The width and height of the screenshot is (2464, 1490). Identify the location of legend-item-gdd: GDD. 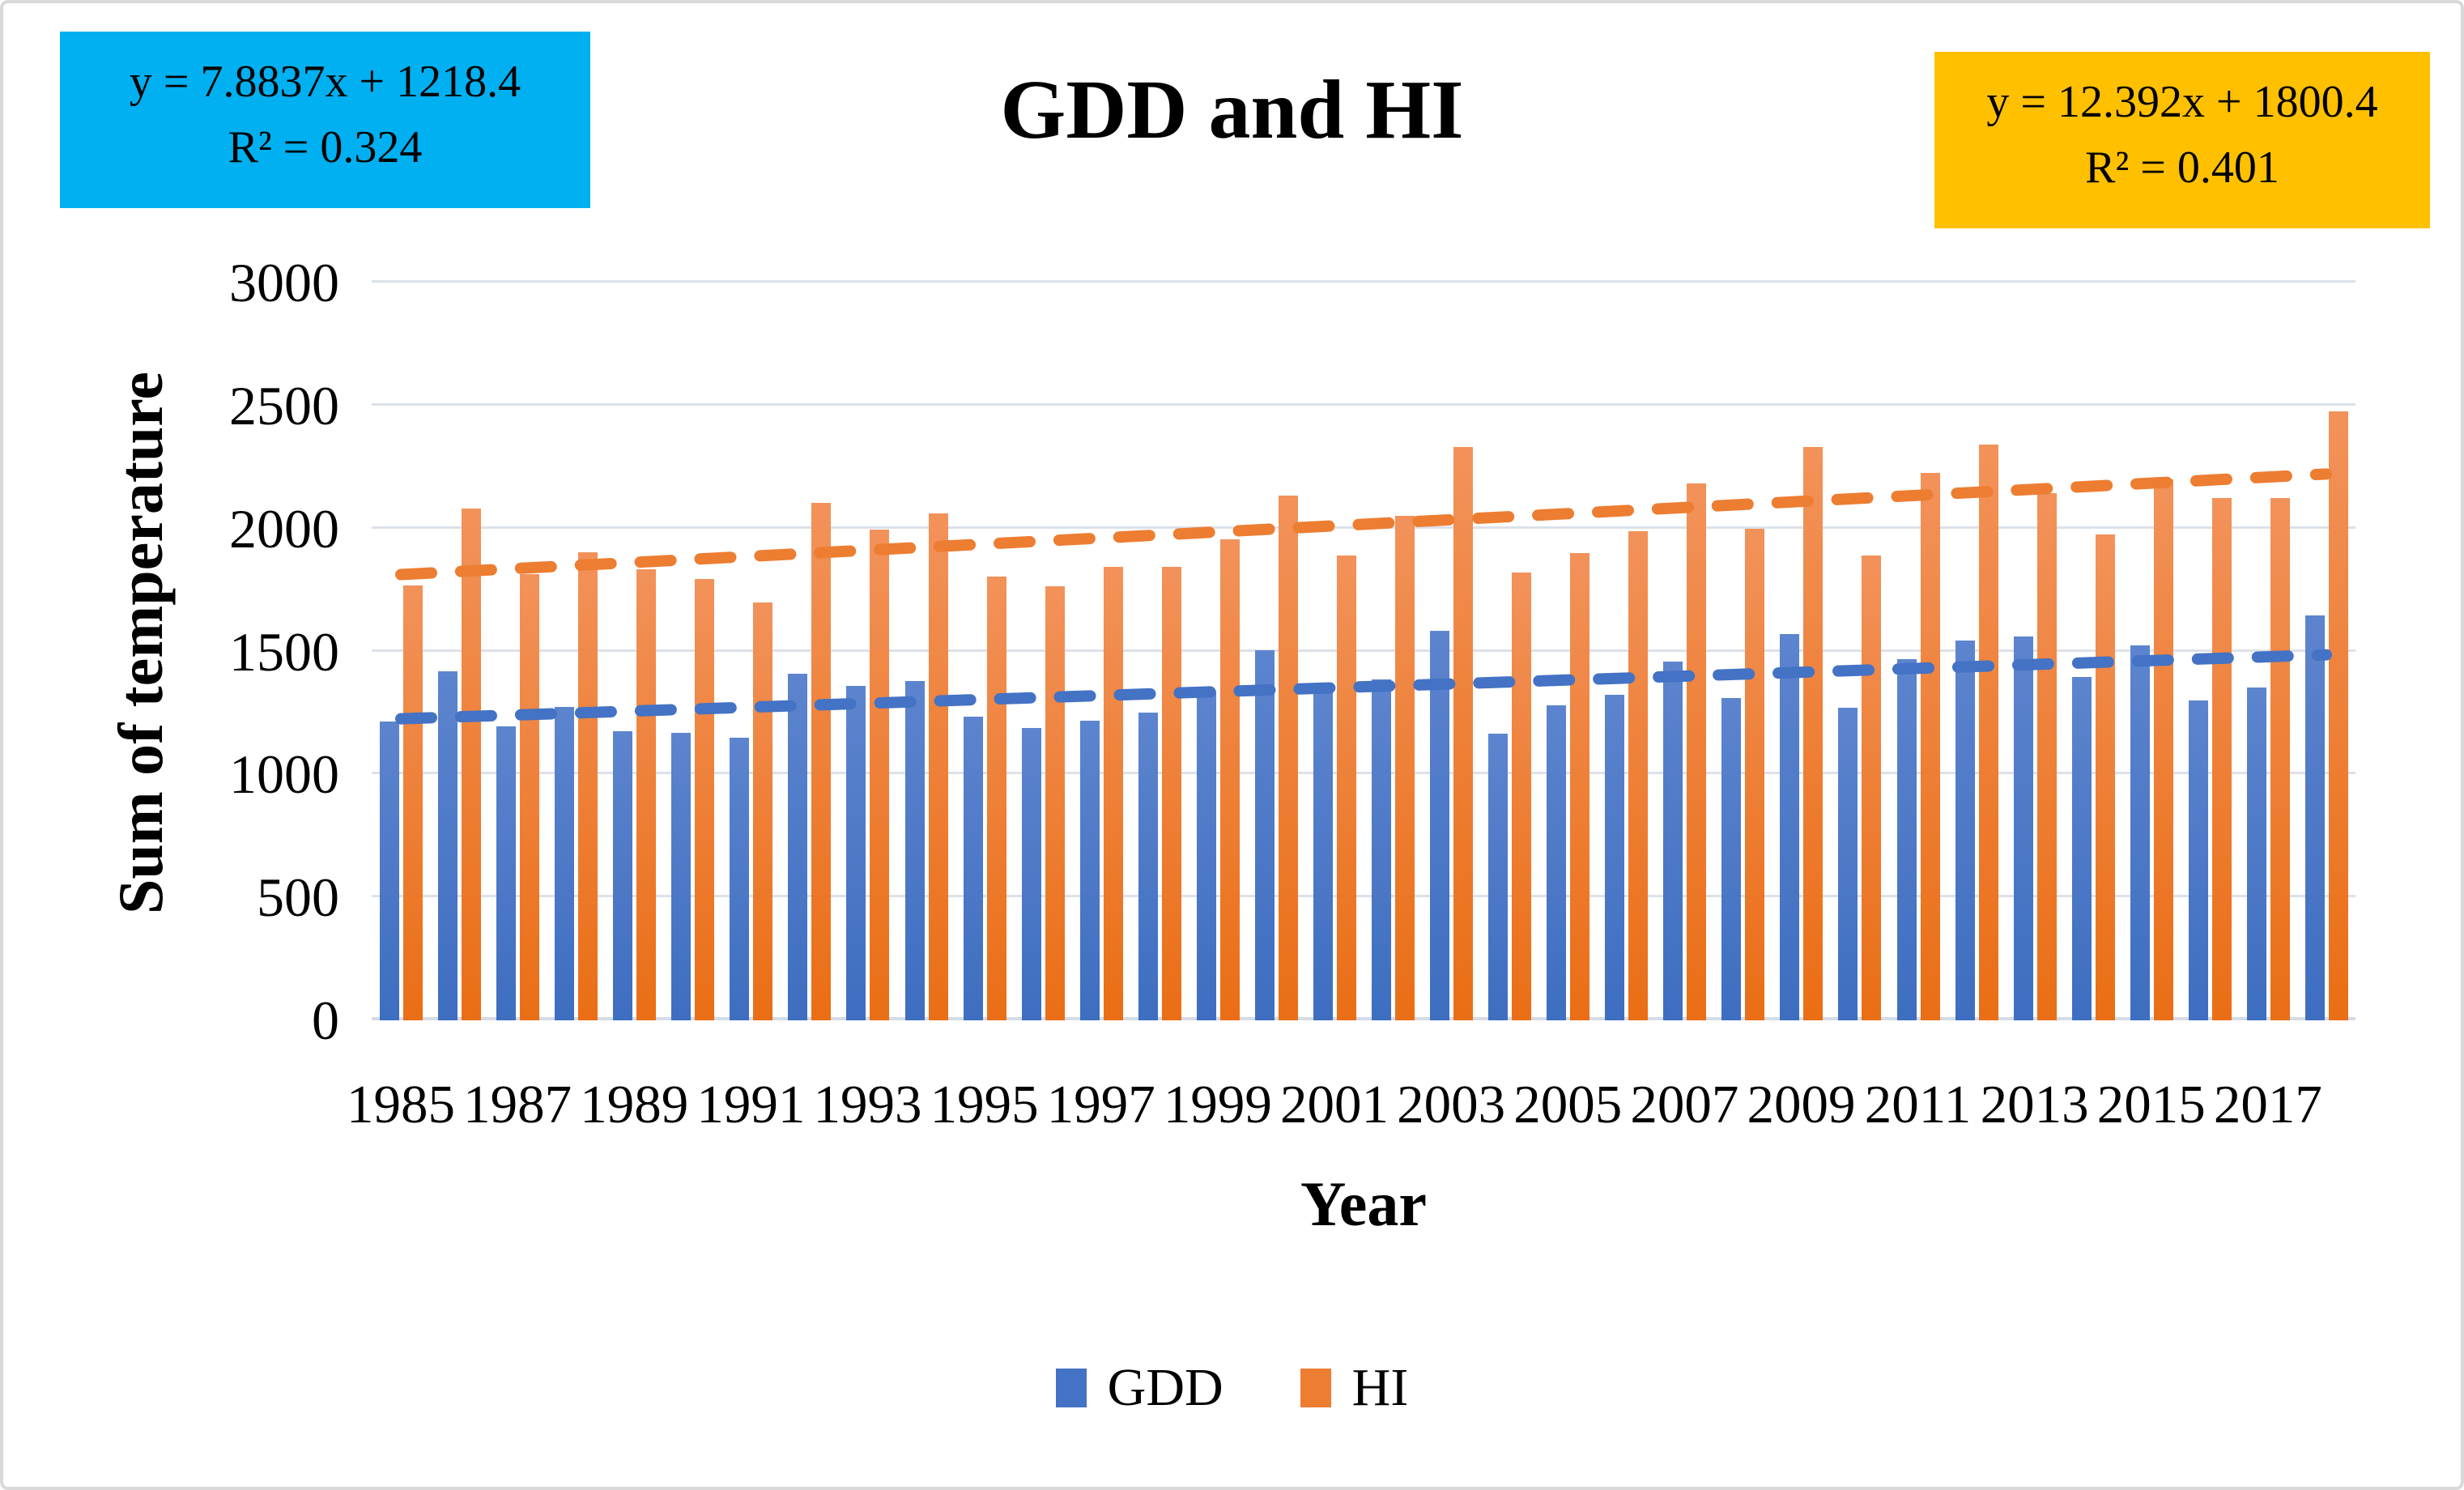
(1139, 1388).